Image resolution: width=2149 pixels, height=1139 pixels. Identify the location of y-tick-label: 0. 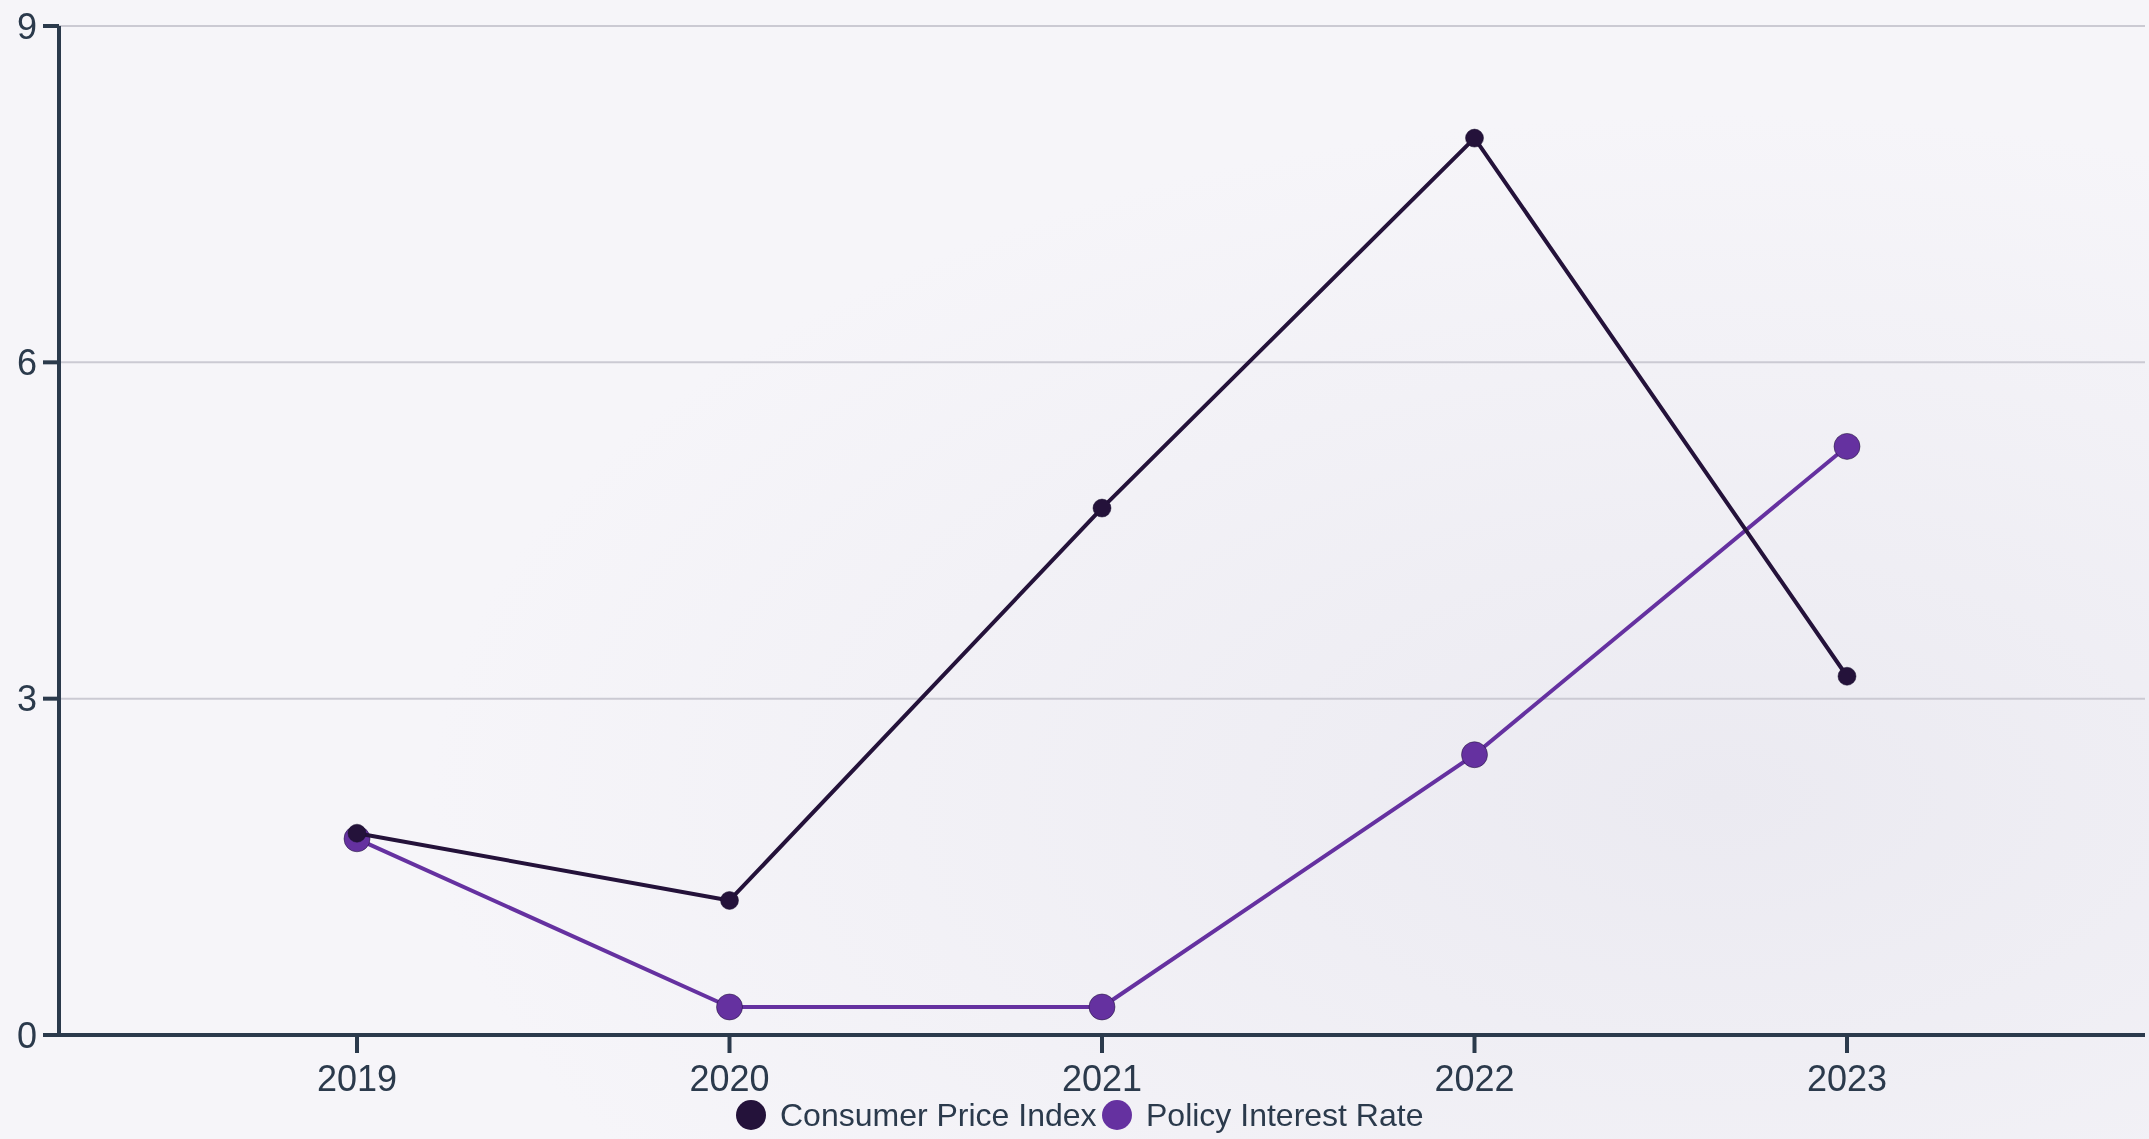
(26, 1035).